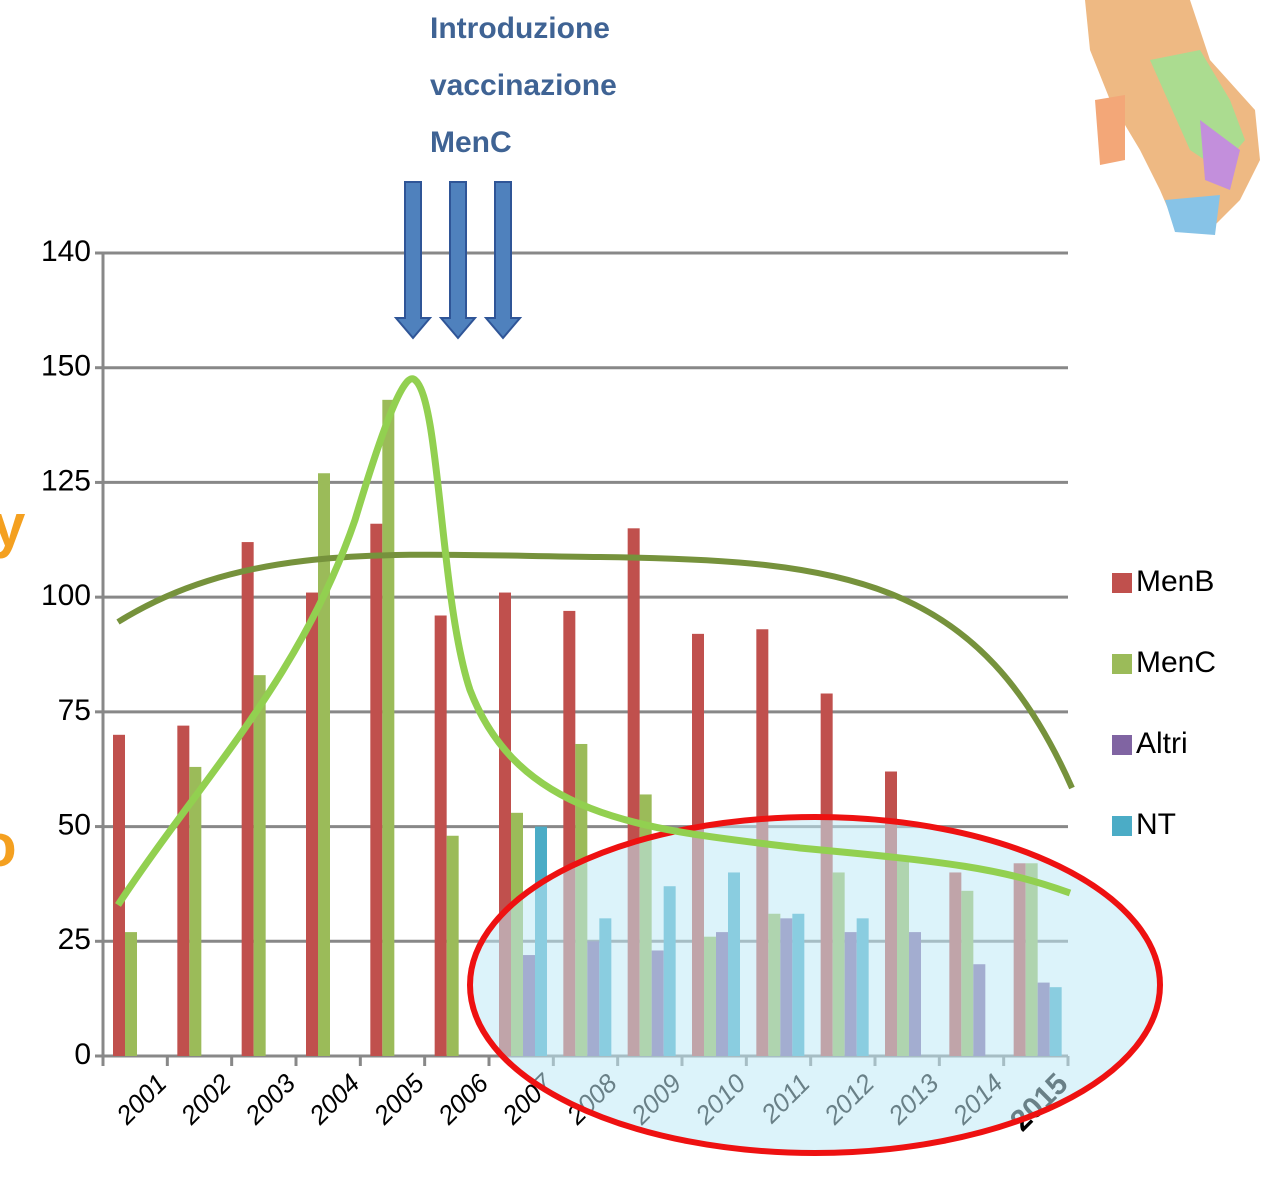 This screenshot has width=1288, height=1201. I want to click on y-tick-label: 0, so click(82, 1054).